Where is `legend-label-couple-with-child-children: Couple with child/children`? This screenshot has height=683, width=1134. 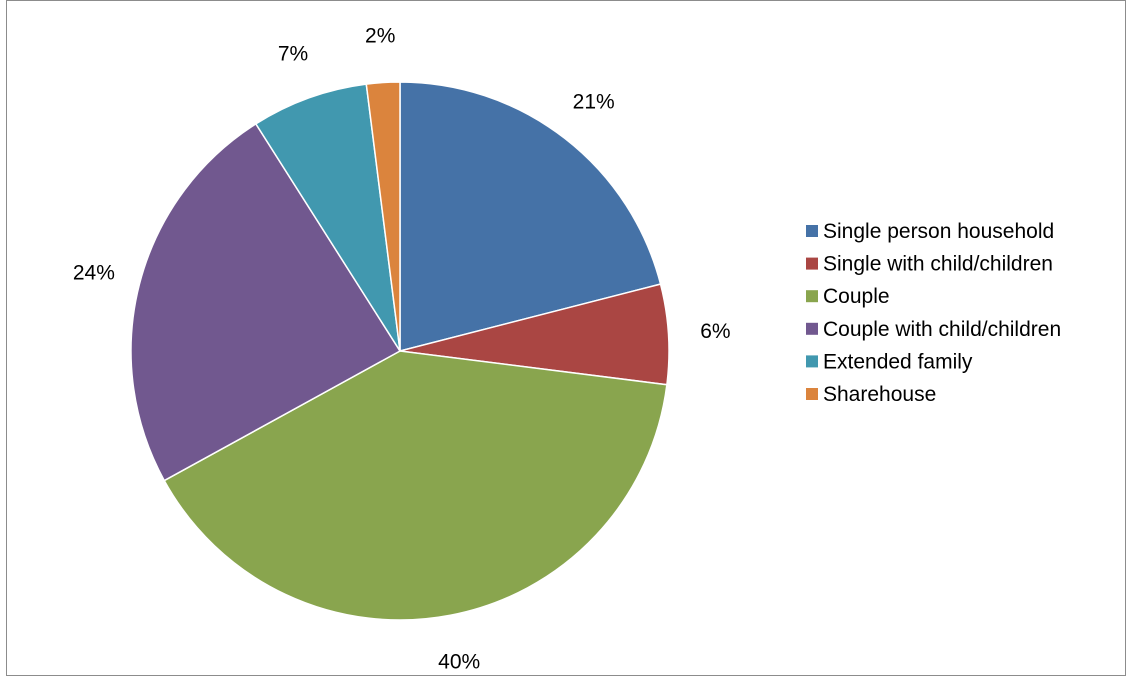
legend-label-couple-with-child-children: Couple with child/children is located at coordinates (942, 329).